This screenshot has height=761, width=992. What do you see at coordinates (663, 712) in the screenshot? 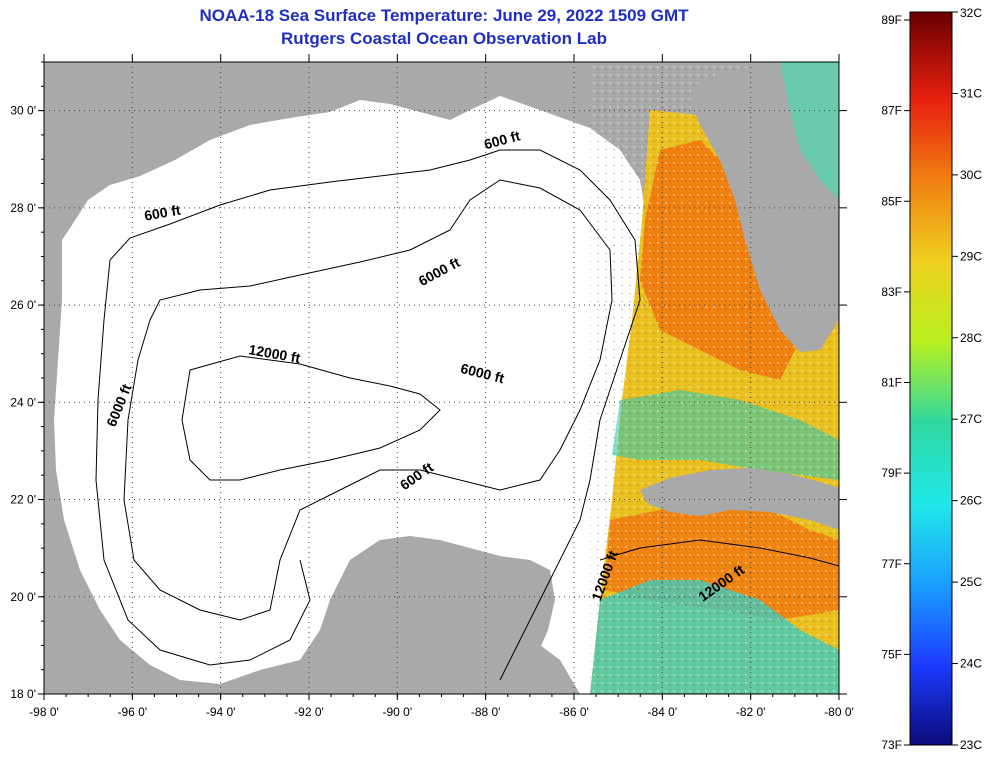
I see `x-tick-label: -84 0'` at bounding box center [663, 712].